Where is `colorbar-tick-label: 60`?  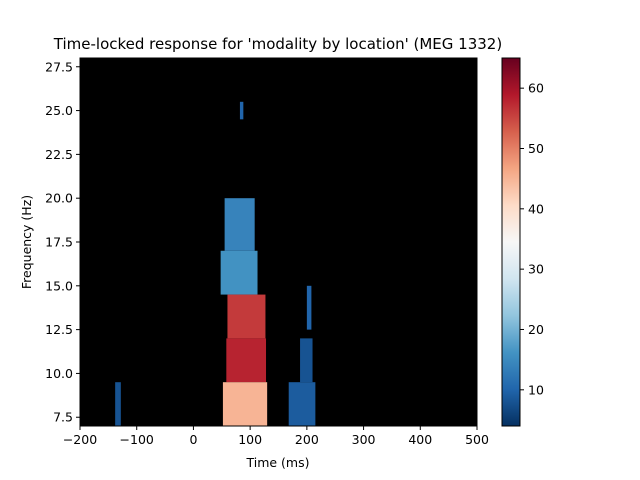
colorbar-tick-label: 60 is located at coordinates (536, 88).